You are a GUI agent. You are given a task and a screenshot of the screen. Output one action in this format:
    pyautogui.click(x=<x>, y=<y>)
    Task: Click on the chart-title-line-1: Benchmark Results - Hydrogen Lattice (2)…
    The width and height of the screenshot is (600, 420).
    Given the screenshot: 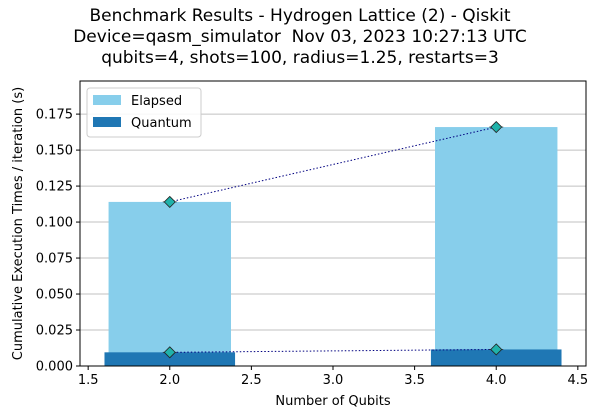 What is the action you would take?
    pyautogui.click(x=300, y=16)
    